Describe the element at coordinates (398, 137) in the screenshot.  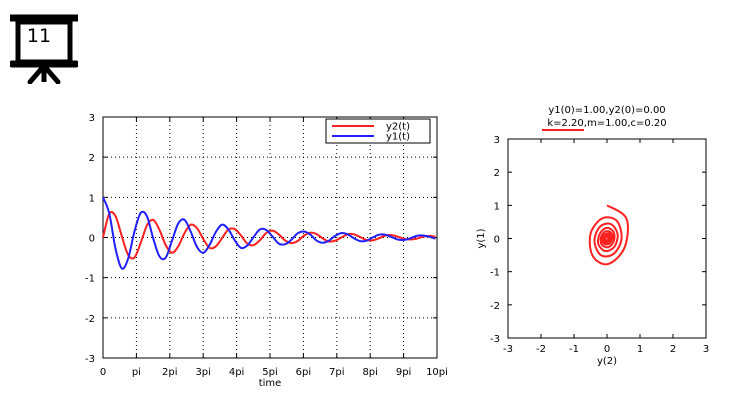
I see `legend-label: y1(t)` at that location.